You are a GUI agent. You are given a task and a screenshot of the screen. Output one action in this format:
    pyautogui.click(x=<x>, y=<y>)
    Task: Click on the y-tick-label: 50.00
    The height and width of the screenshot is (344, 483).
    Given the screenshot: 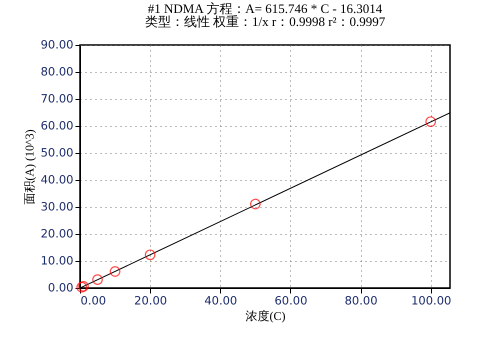 What is the action you would take?
    pyautogui.click(x=57, y=153)
    